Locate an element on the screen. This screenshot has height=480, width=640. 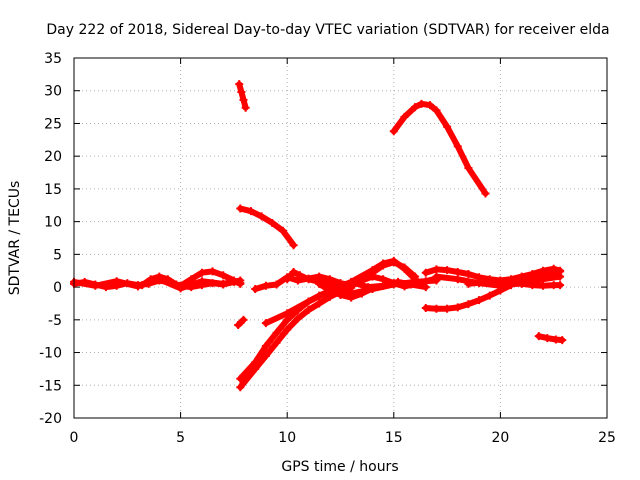
series-track-late-c is located at coordinates (514, 277).